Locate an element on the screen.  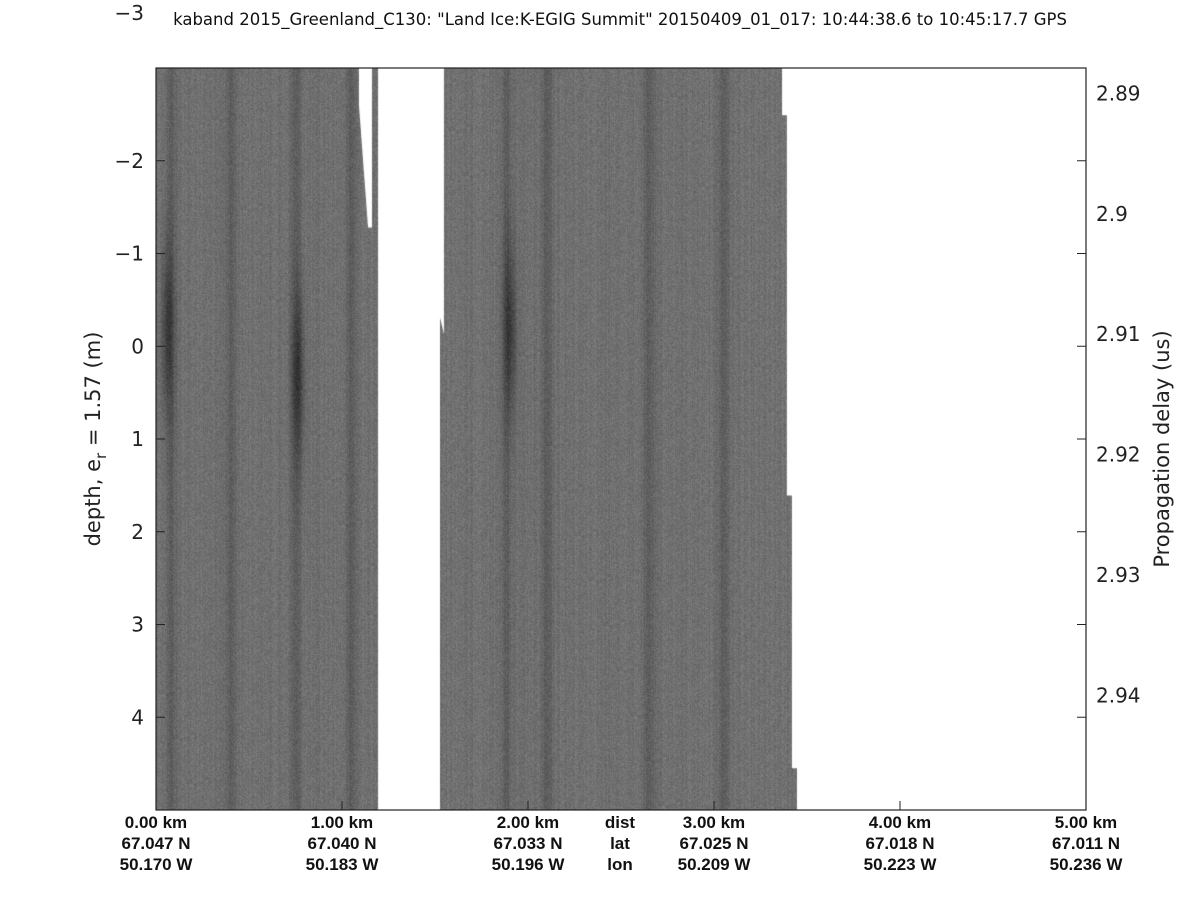
x-tick-label-dist: 0.00 km is located at coordinates (156, 822).